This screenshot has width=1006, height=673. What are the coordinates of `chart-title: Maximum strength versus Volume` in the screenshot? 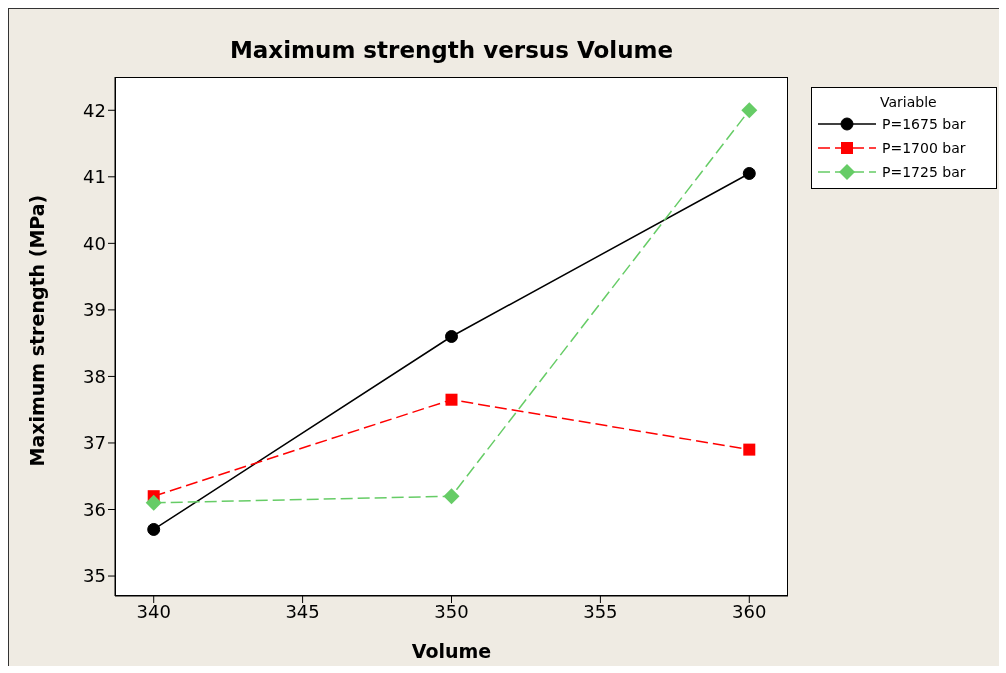 It's located at (451, 50).